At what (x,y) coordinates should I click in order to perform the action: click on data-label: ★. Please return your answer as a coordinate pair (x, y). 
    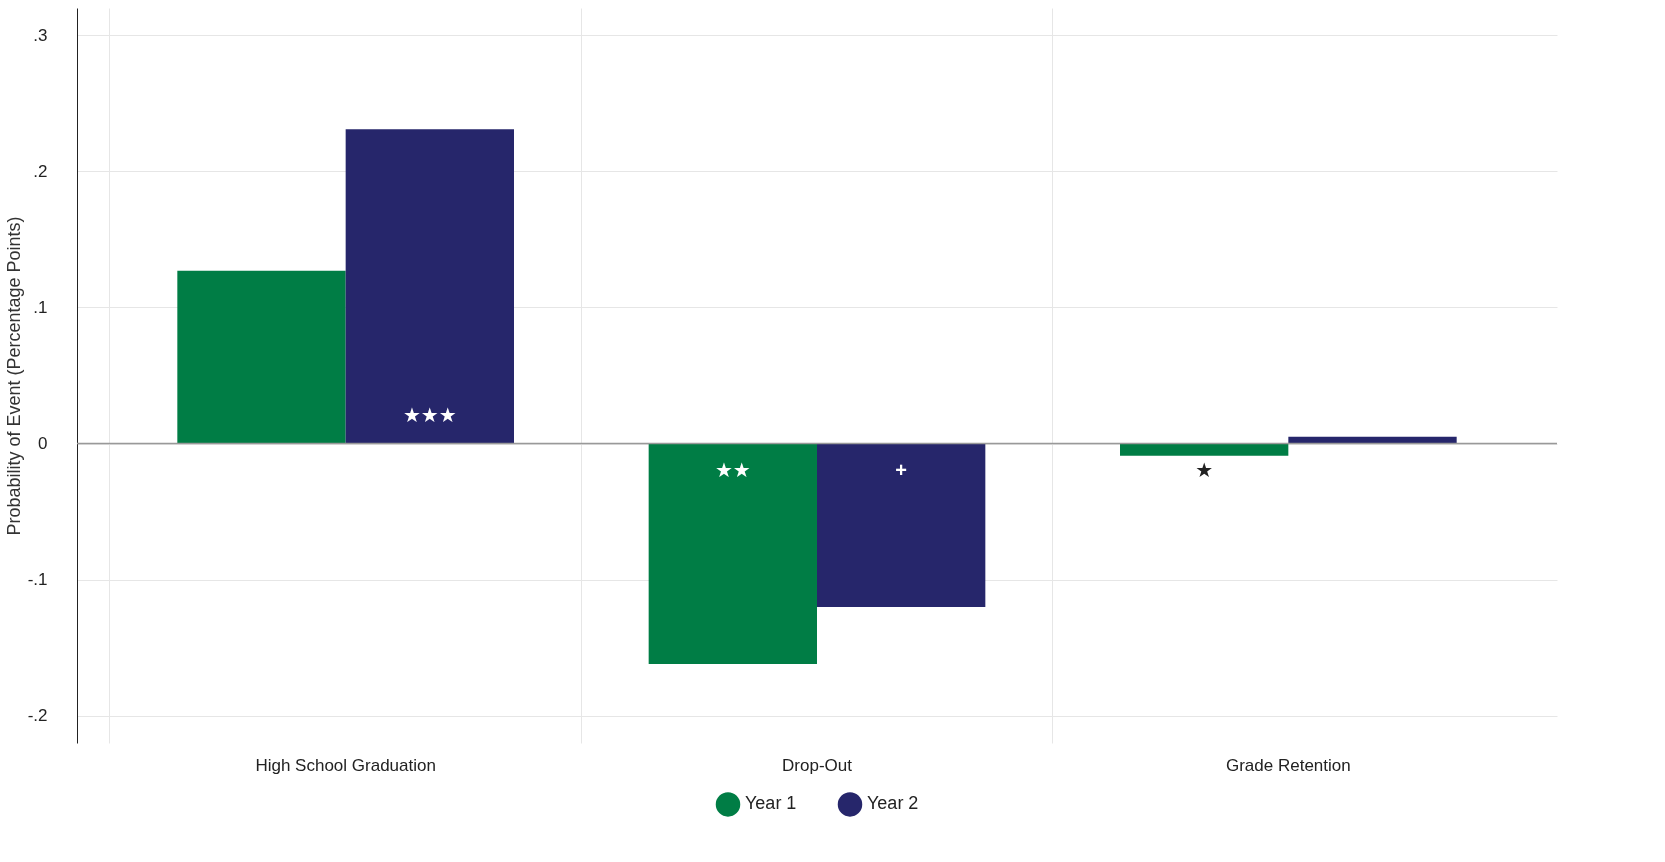
    Looking at the image, I should click on (1204, 469).